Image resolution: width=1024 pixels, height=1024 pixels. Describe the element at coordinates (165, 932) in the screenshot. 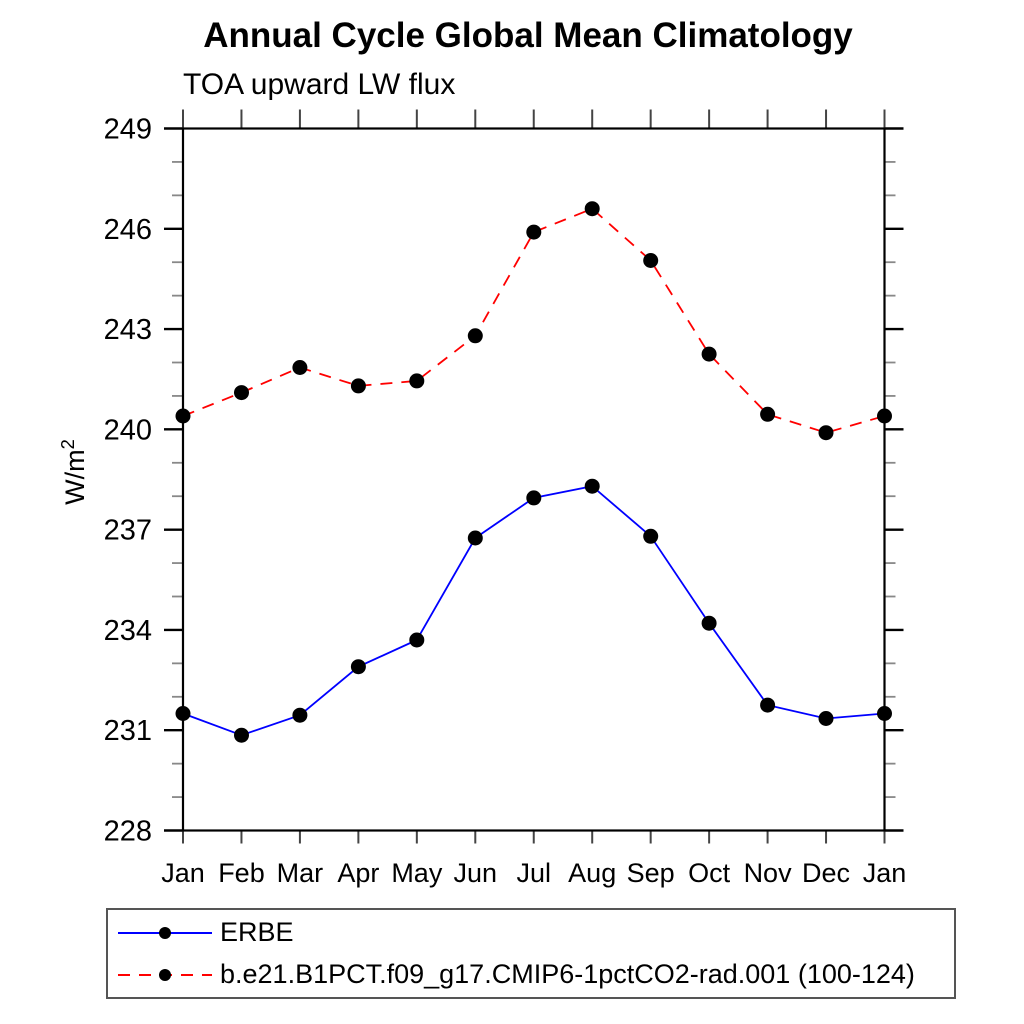

I see `legend-line-sample-erbe` at that location.